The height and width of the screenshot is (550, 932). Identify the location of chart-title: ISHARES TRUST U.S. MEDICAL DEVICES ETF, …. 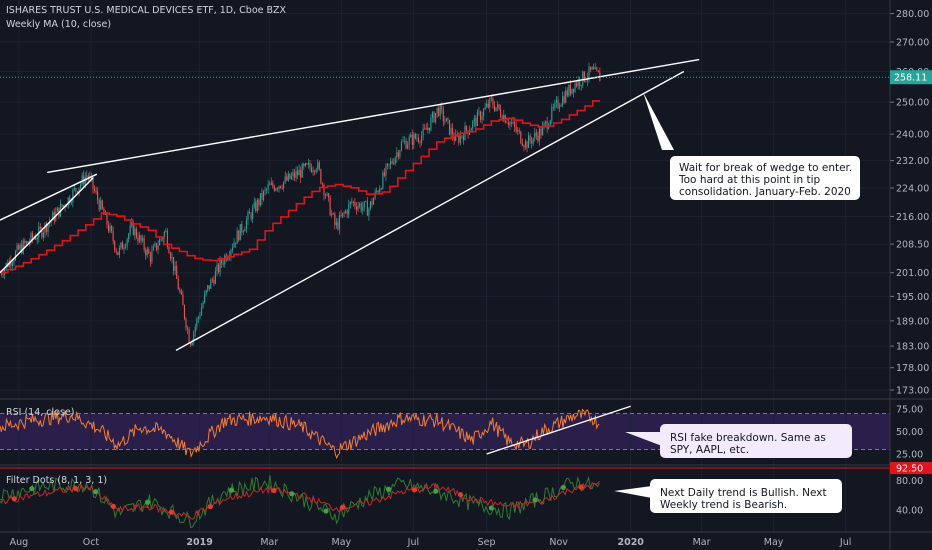
(146, 10).